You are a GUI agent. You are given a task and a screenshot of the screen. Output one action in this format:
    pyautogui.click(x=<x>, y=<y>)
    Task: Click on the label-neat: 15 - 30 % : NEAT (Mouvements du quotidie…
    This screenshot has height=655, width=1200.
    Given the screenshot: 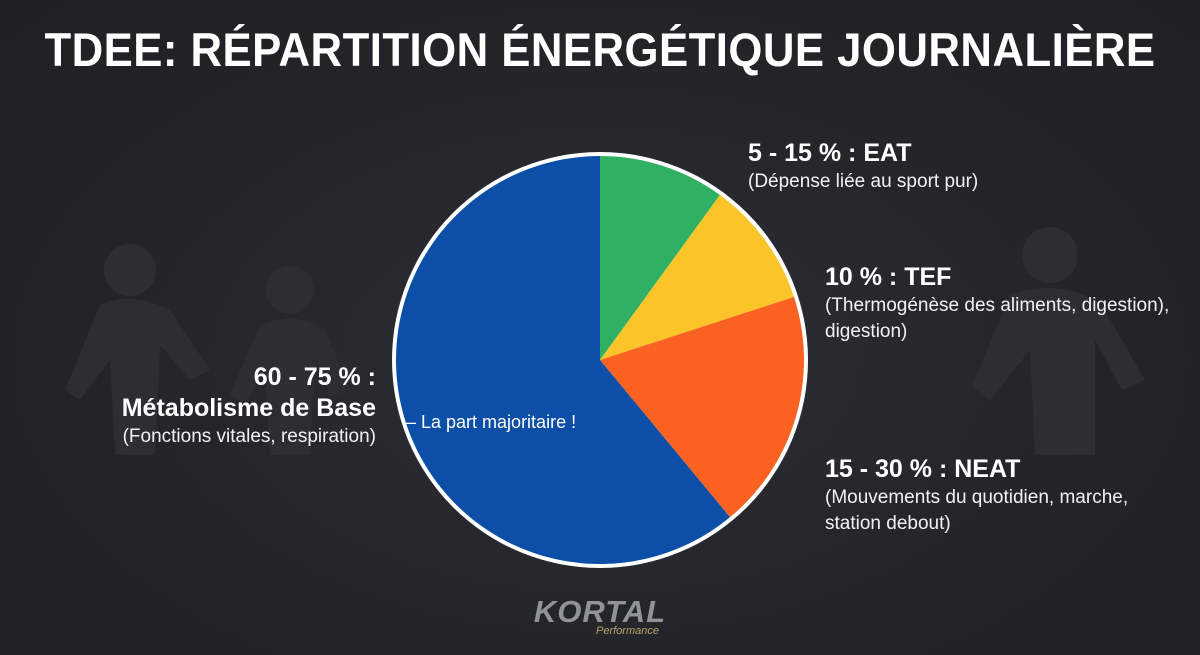 What is the action you would take?
    pyautogui.click(x=1005, y=495)
    